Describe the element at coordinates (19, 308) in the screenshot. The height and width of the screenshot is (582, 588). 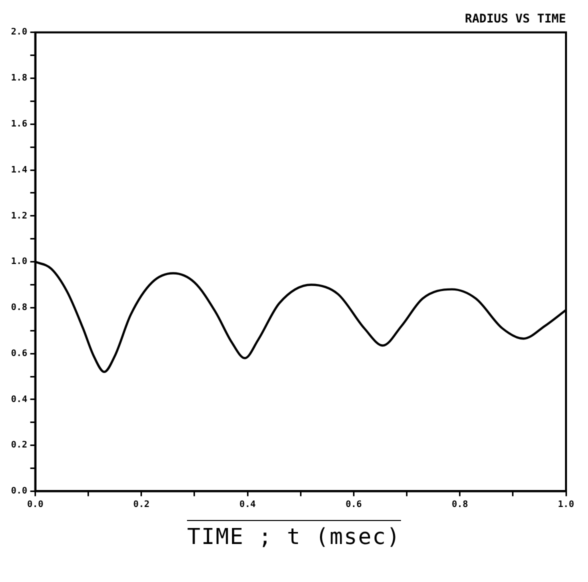
I see `y-tick-label: 0.8` at that location.